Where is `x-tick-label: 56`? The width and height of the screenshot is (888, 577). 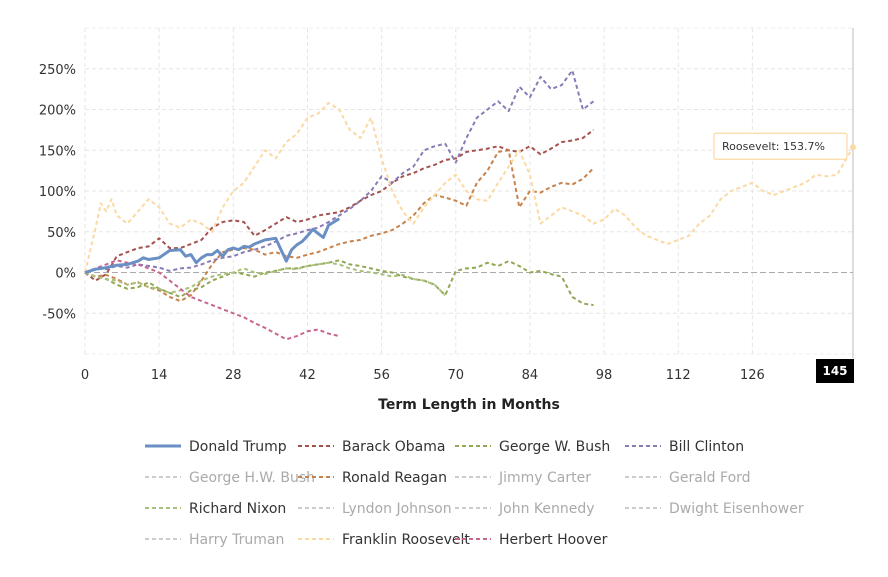
x-tick-label: 56 is located at coordinates (381, 375).